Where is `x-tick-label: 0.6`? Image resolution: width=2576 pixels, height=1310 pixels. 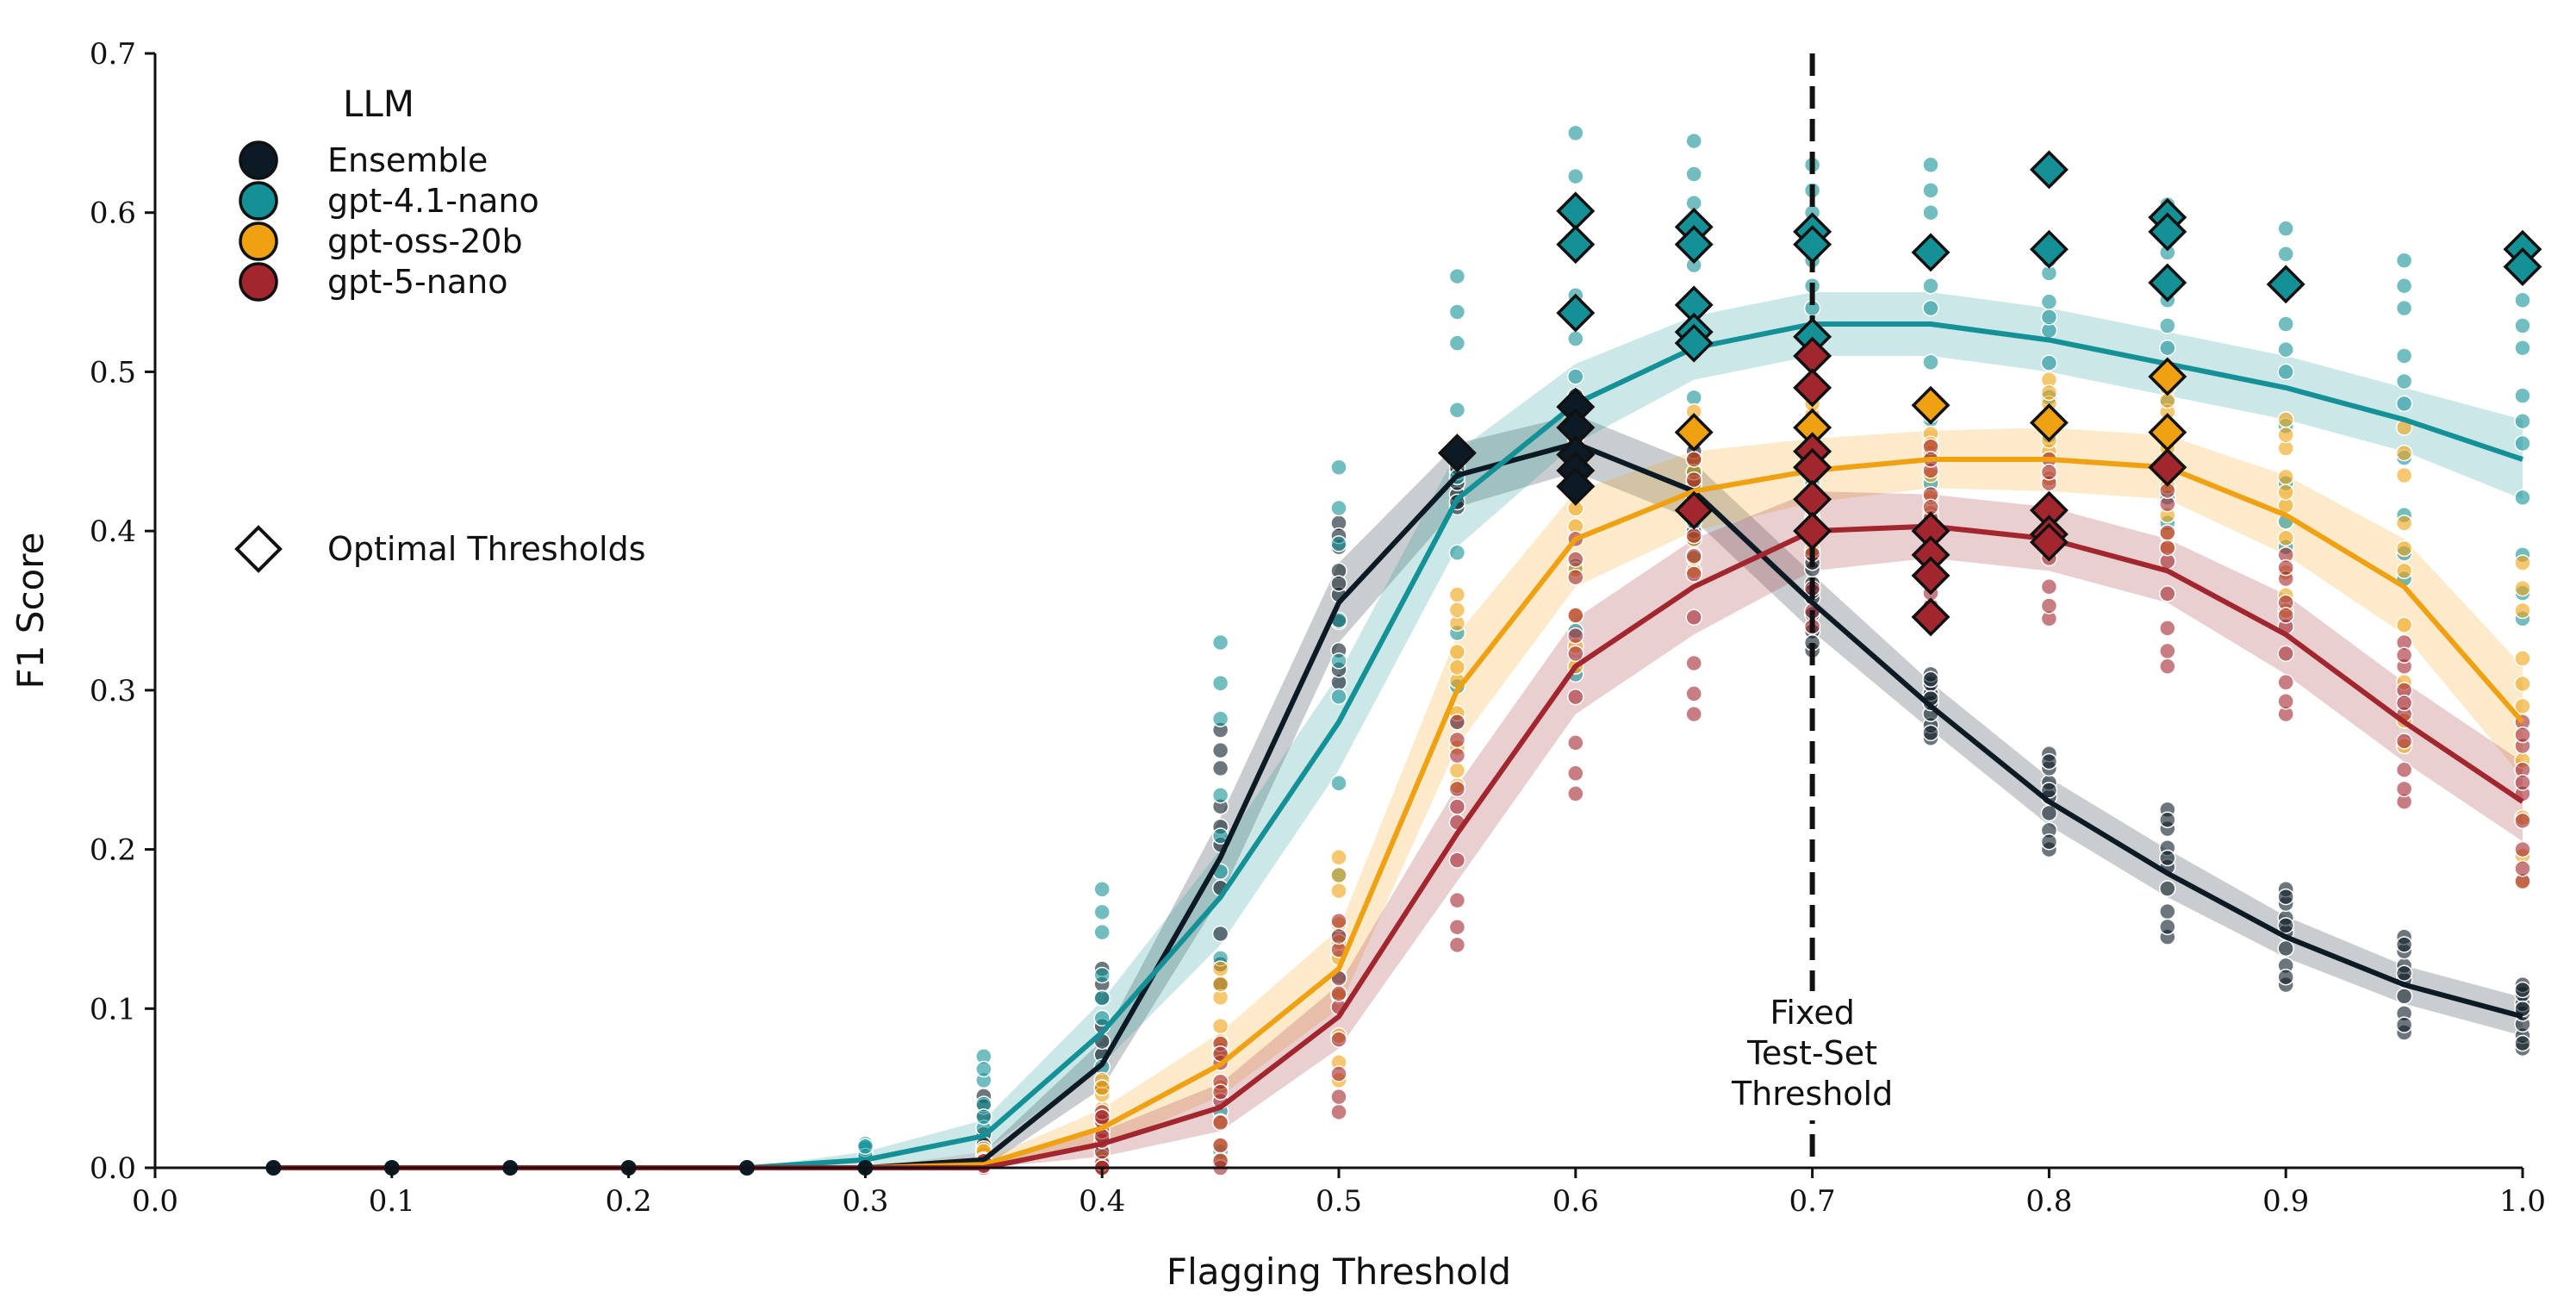
x-tick-label: 0.6 is located at coordinates (1576, 1201).